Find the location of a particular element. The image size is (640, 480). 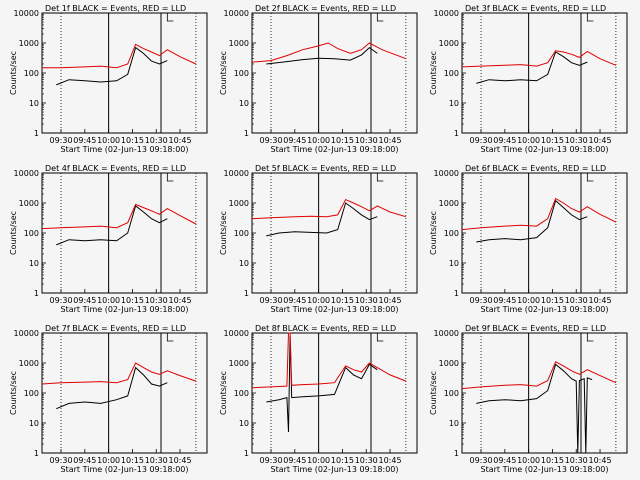

panel-title: Det 7f BLACK = Events, RED = LLD is located at coordinates (115, 328).